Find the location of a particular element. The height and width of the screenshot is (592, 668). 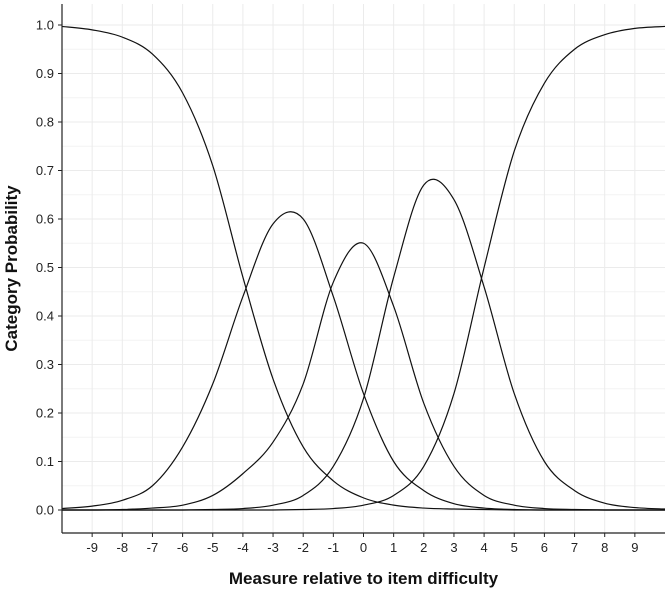

x-tick-label: -1 is located at coordinates (334, 547).